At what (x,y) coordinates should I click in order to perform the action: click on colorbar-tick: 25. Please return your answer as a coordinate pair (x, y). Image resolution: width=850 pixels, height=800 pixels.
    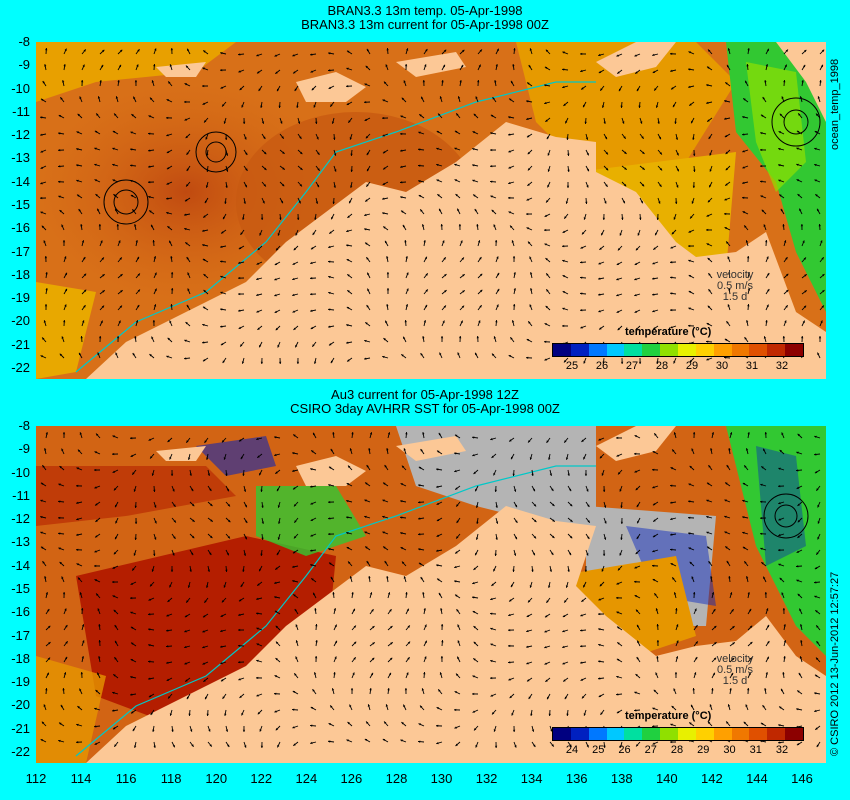
    Looking at the image, I should click on (572, 366).